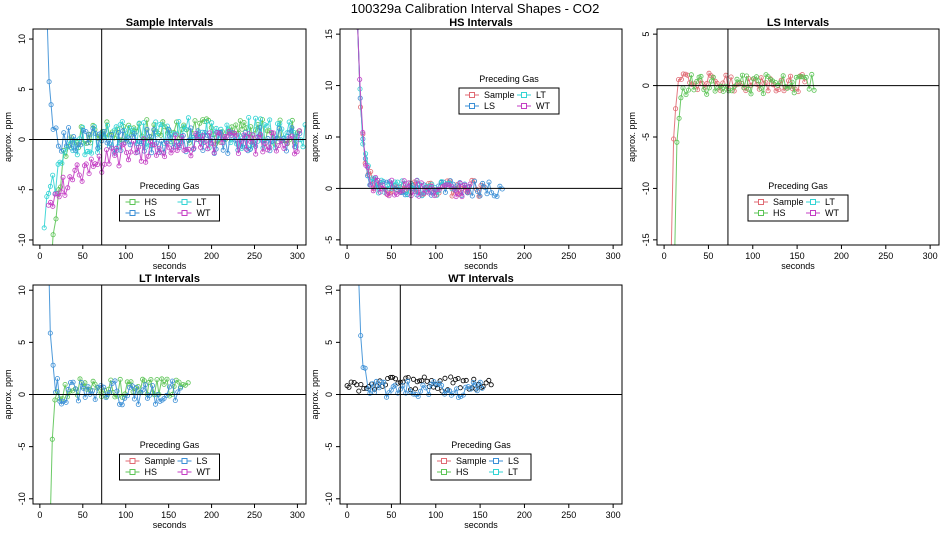  Describe the element at coordinates (160, 461) in the screenshot. I see `legend-entry-sample: Sample` at that location.